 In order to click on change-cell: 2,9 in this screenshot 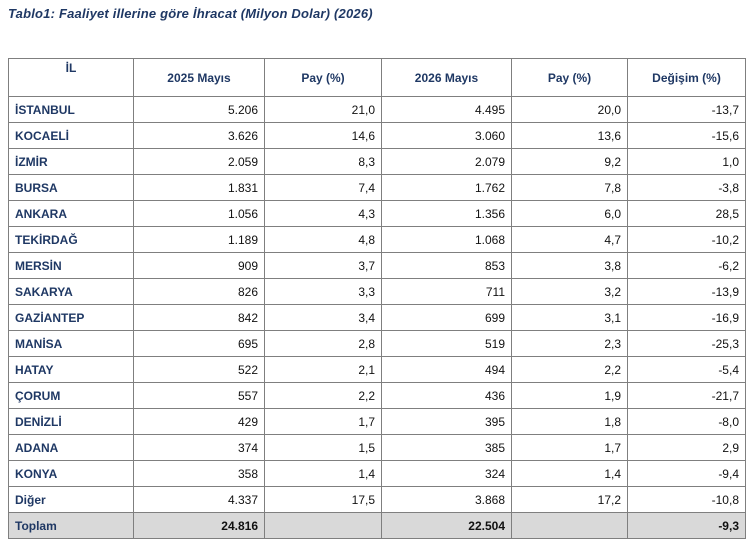, I will do `click(686, 447)`.